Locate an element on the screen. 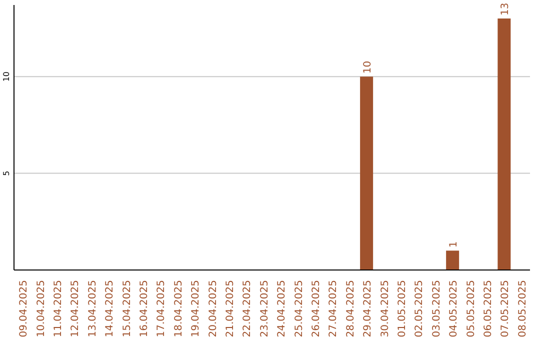 The height and width of the screenshot is (340, 540). x-tick-label: 10.04.2025 is located at coordinates (41, 309).